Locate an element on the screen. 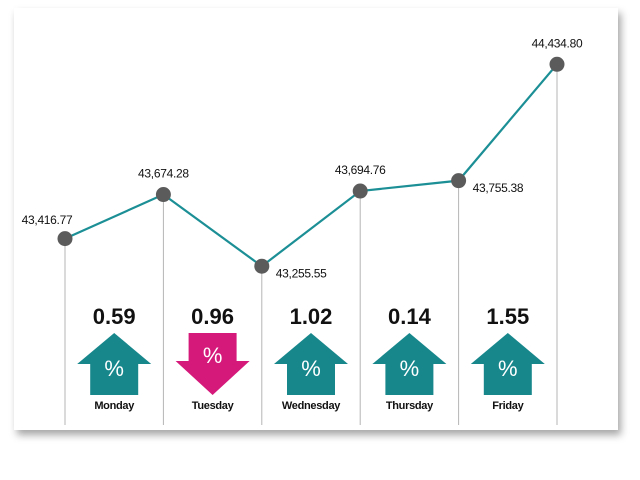  down-arrow is located at coordinates (212, 364).